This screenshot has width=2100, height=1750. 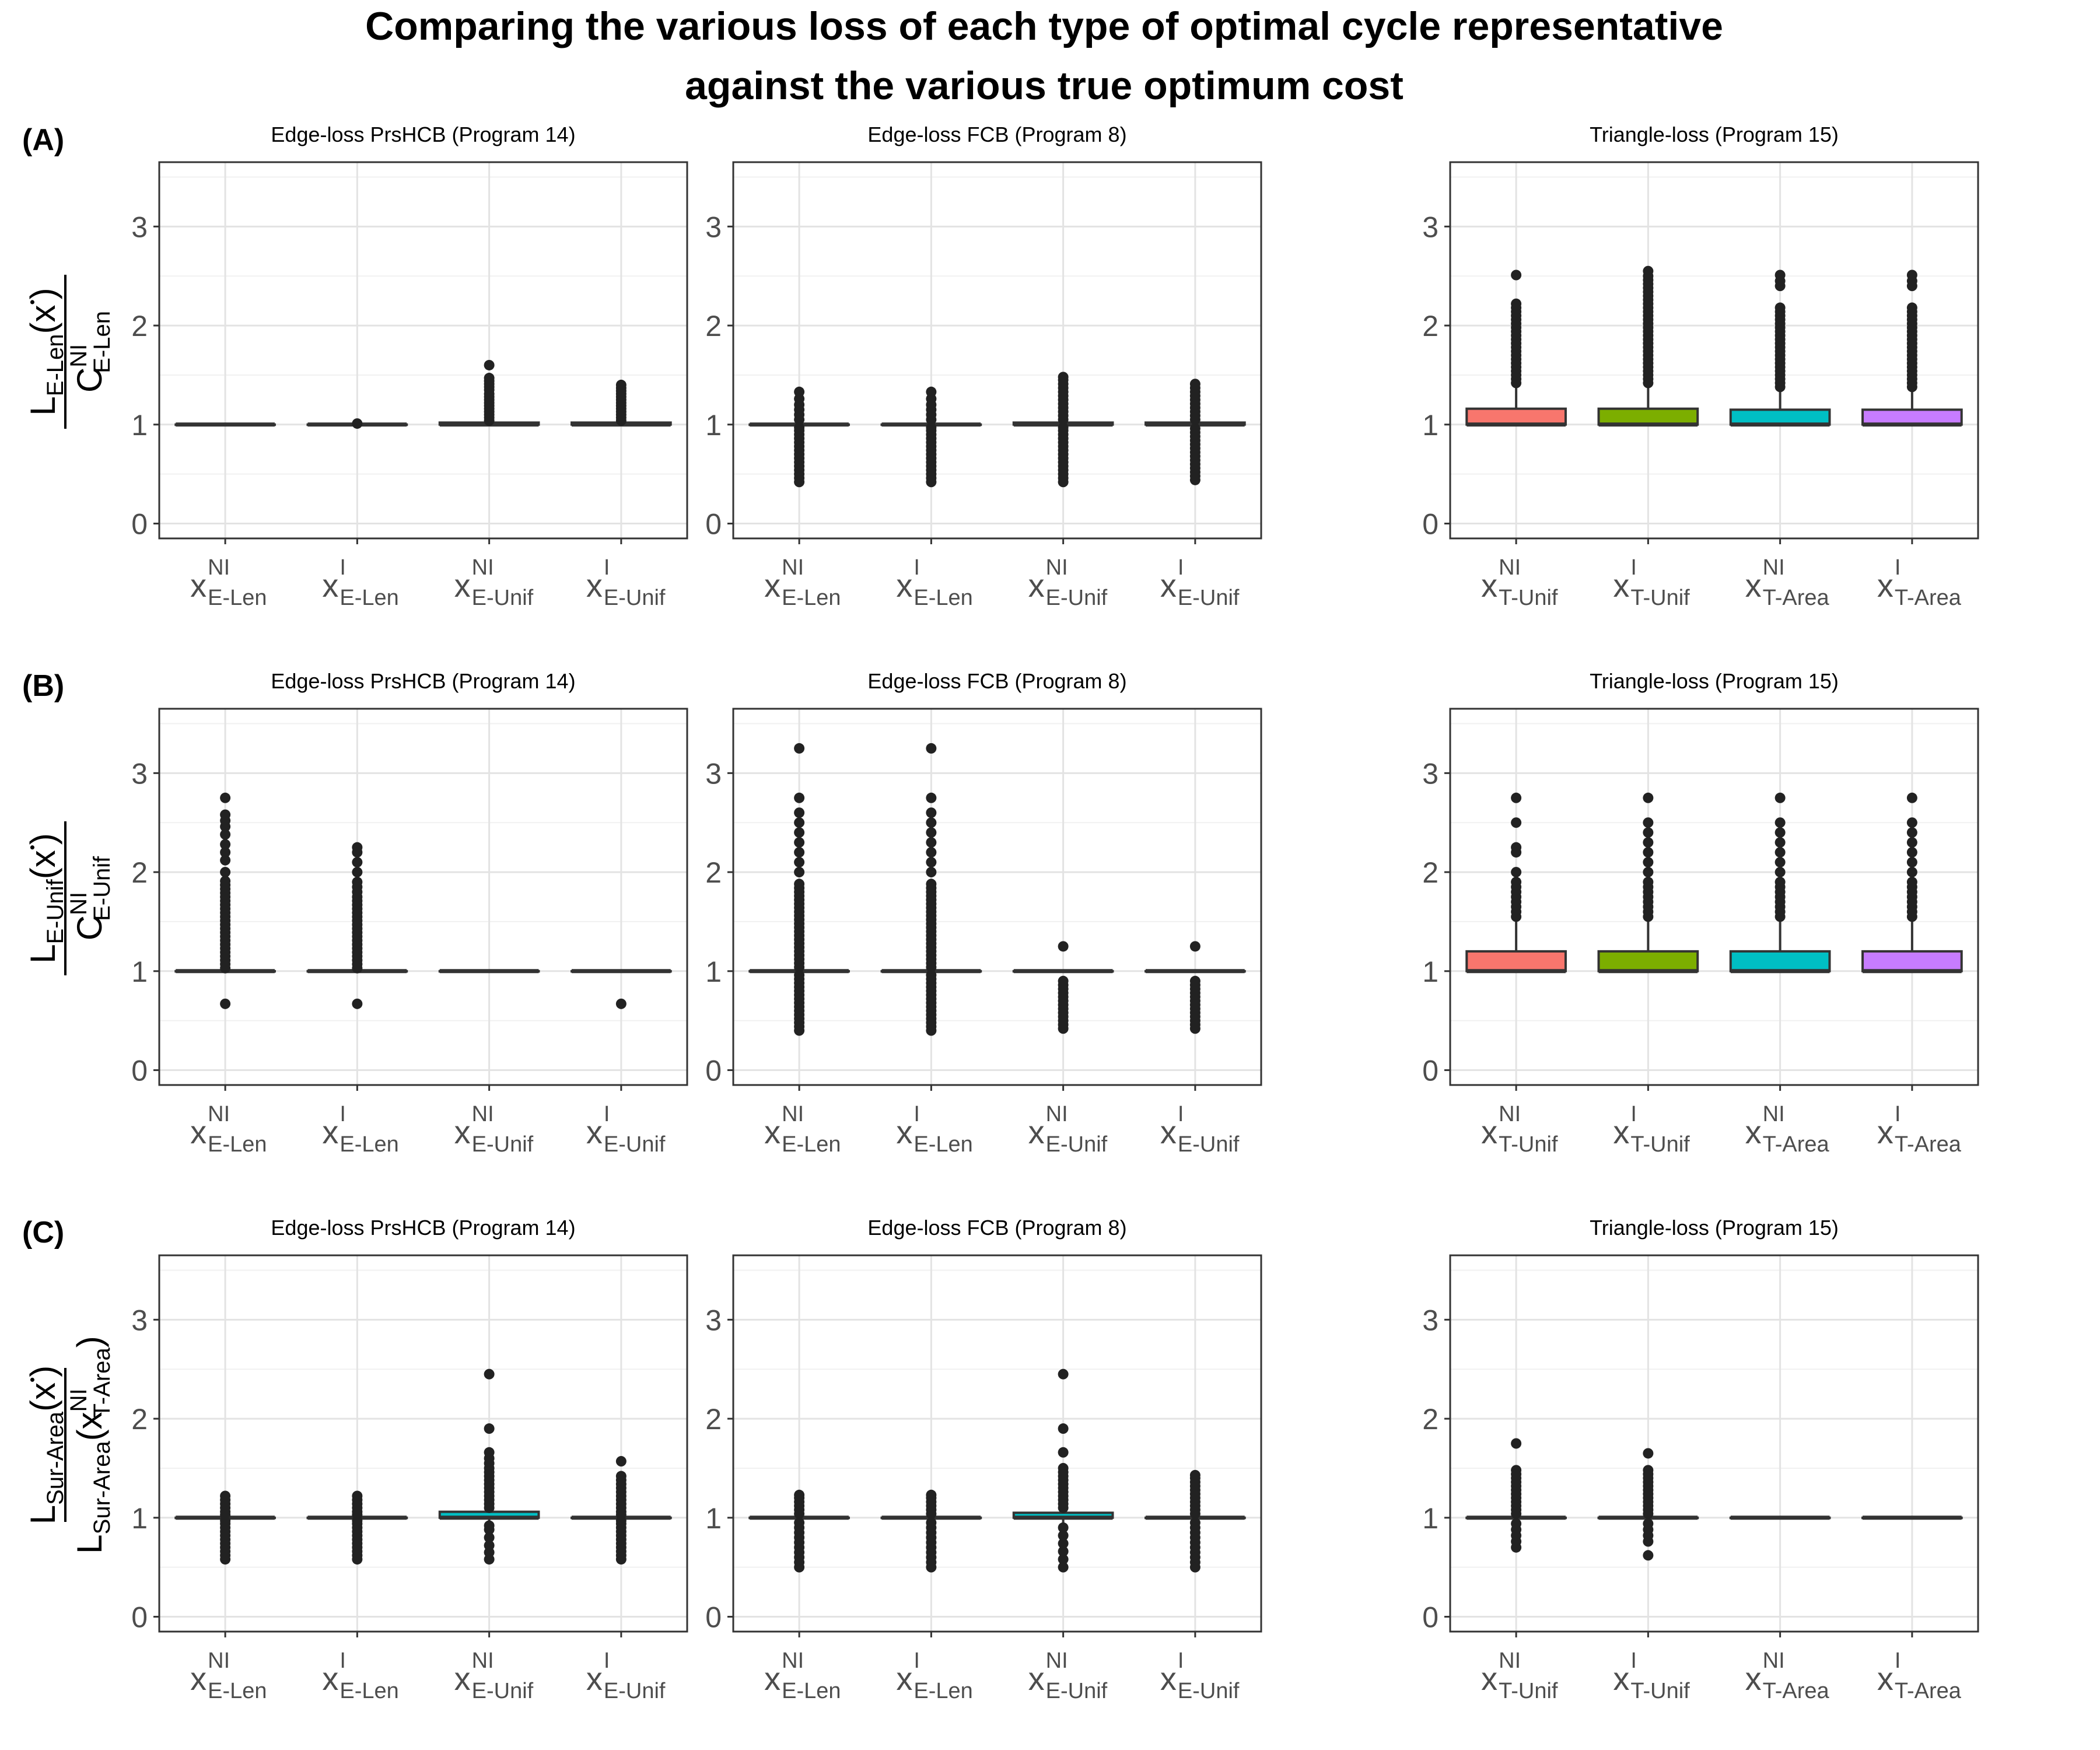 I want to click on y-den-sub: E-Len, so click(x=102, y=342).